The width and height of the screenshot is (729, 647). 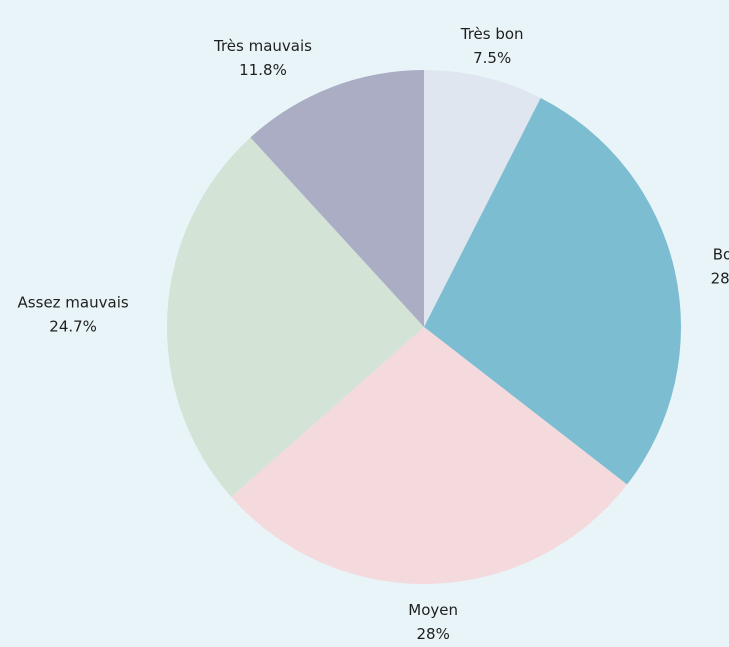 What do you see at coordinates (482, 198) in the screenshot?
I see `pie-slice-tres-bon` at bounding box center [482, 198].